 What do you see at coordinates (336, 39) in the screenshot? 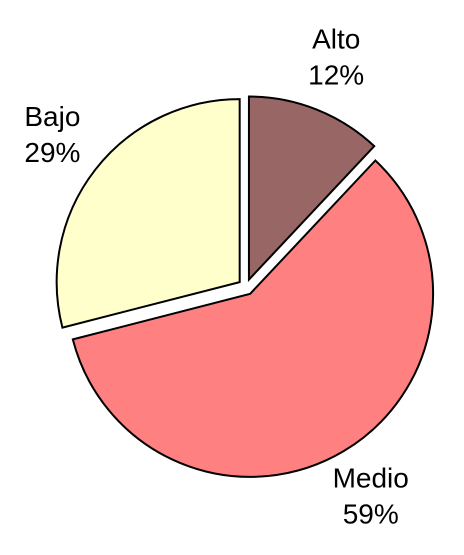
I see `slice-category-label: Alto` at bounding box center [336, 39].